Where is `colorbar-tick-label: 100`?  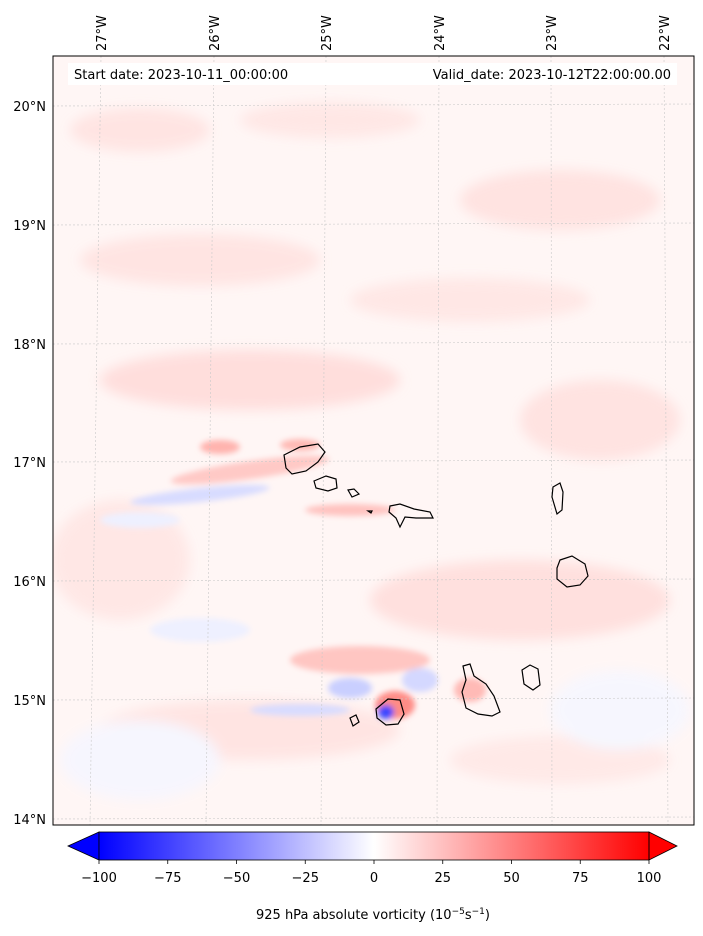 colorbar-tick-label: 100 is located at coordinates (649, 878).